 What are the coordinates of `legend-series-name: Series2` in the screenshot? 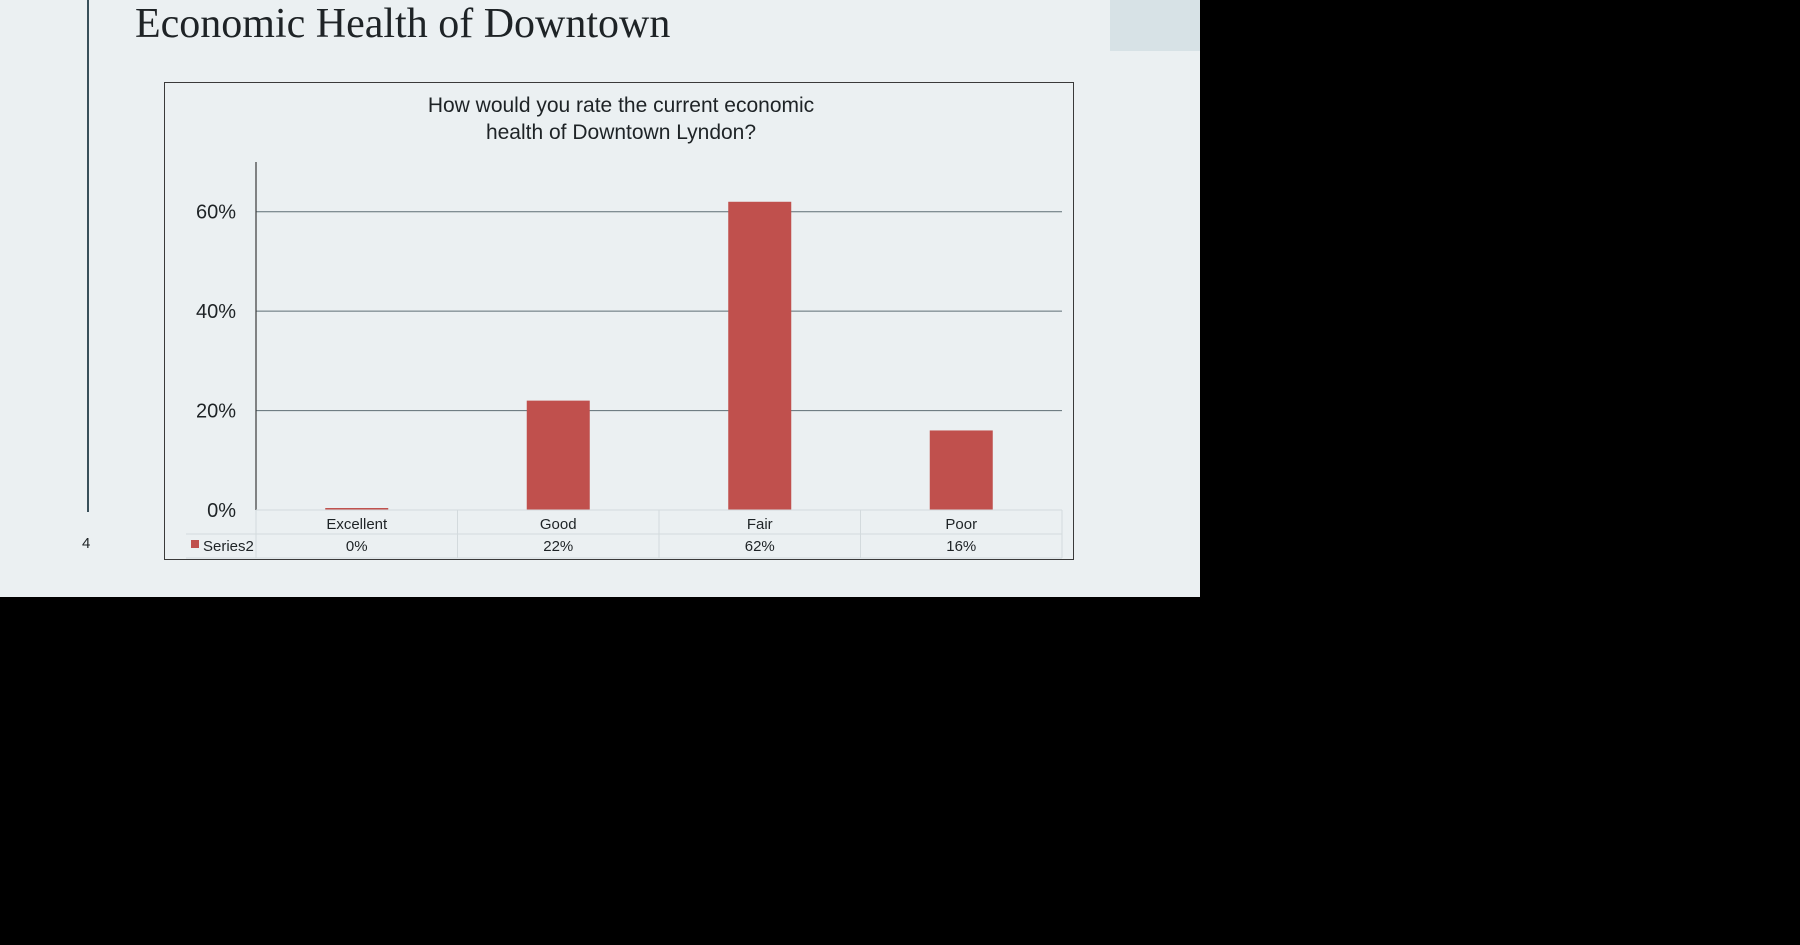 It's located at (228, 546).